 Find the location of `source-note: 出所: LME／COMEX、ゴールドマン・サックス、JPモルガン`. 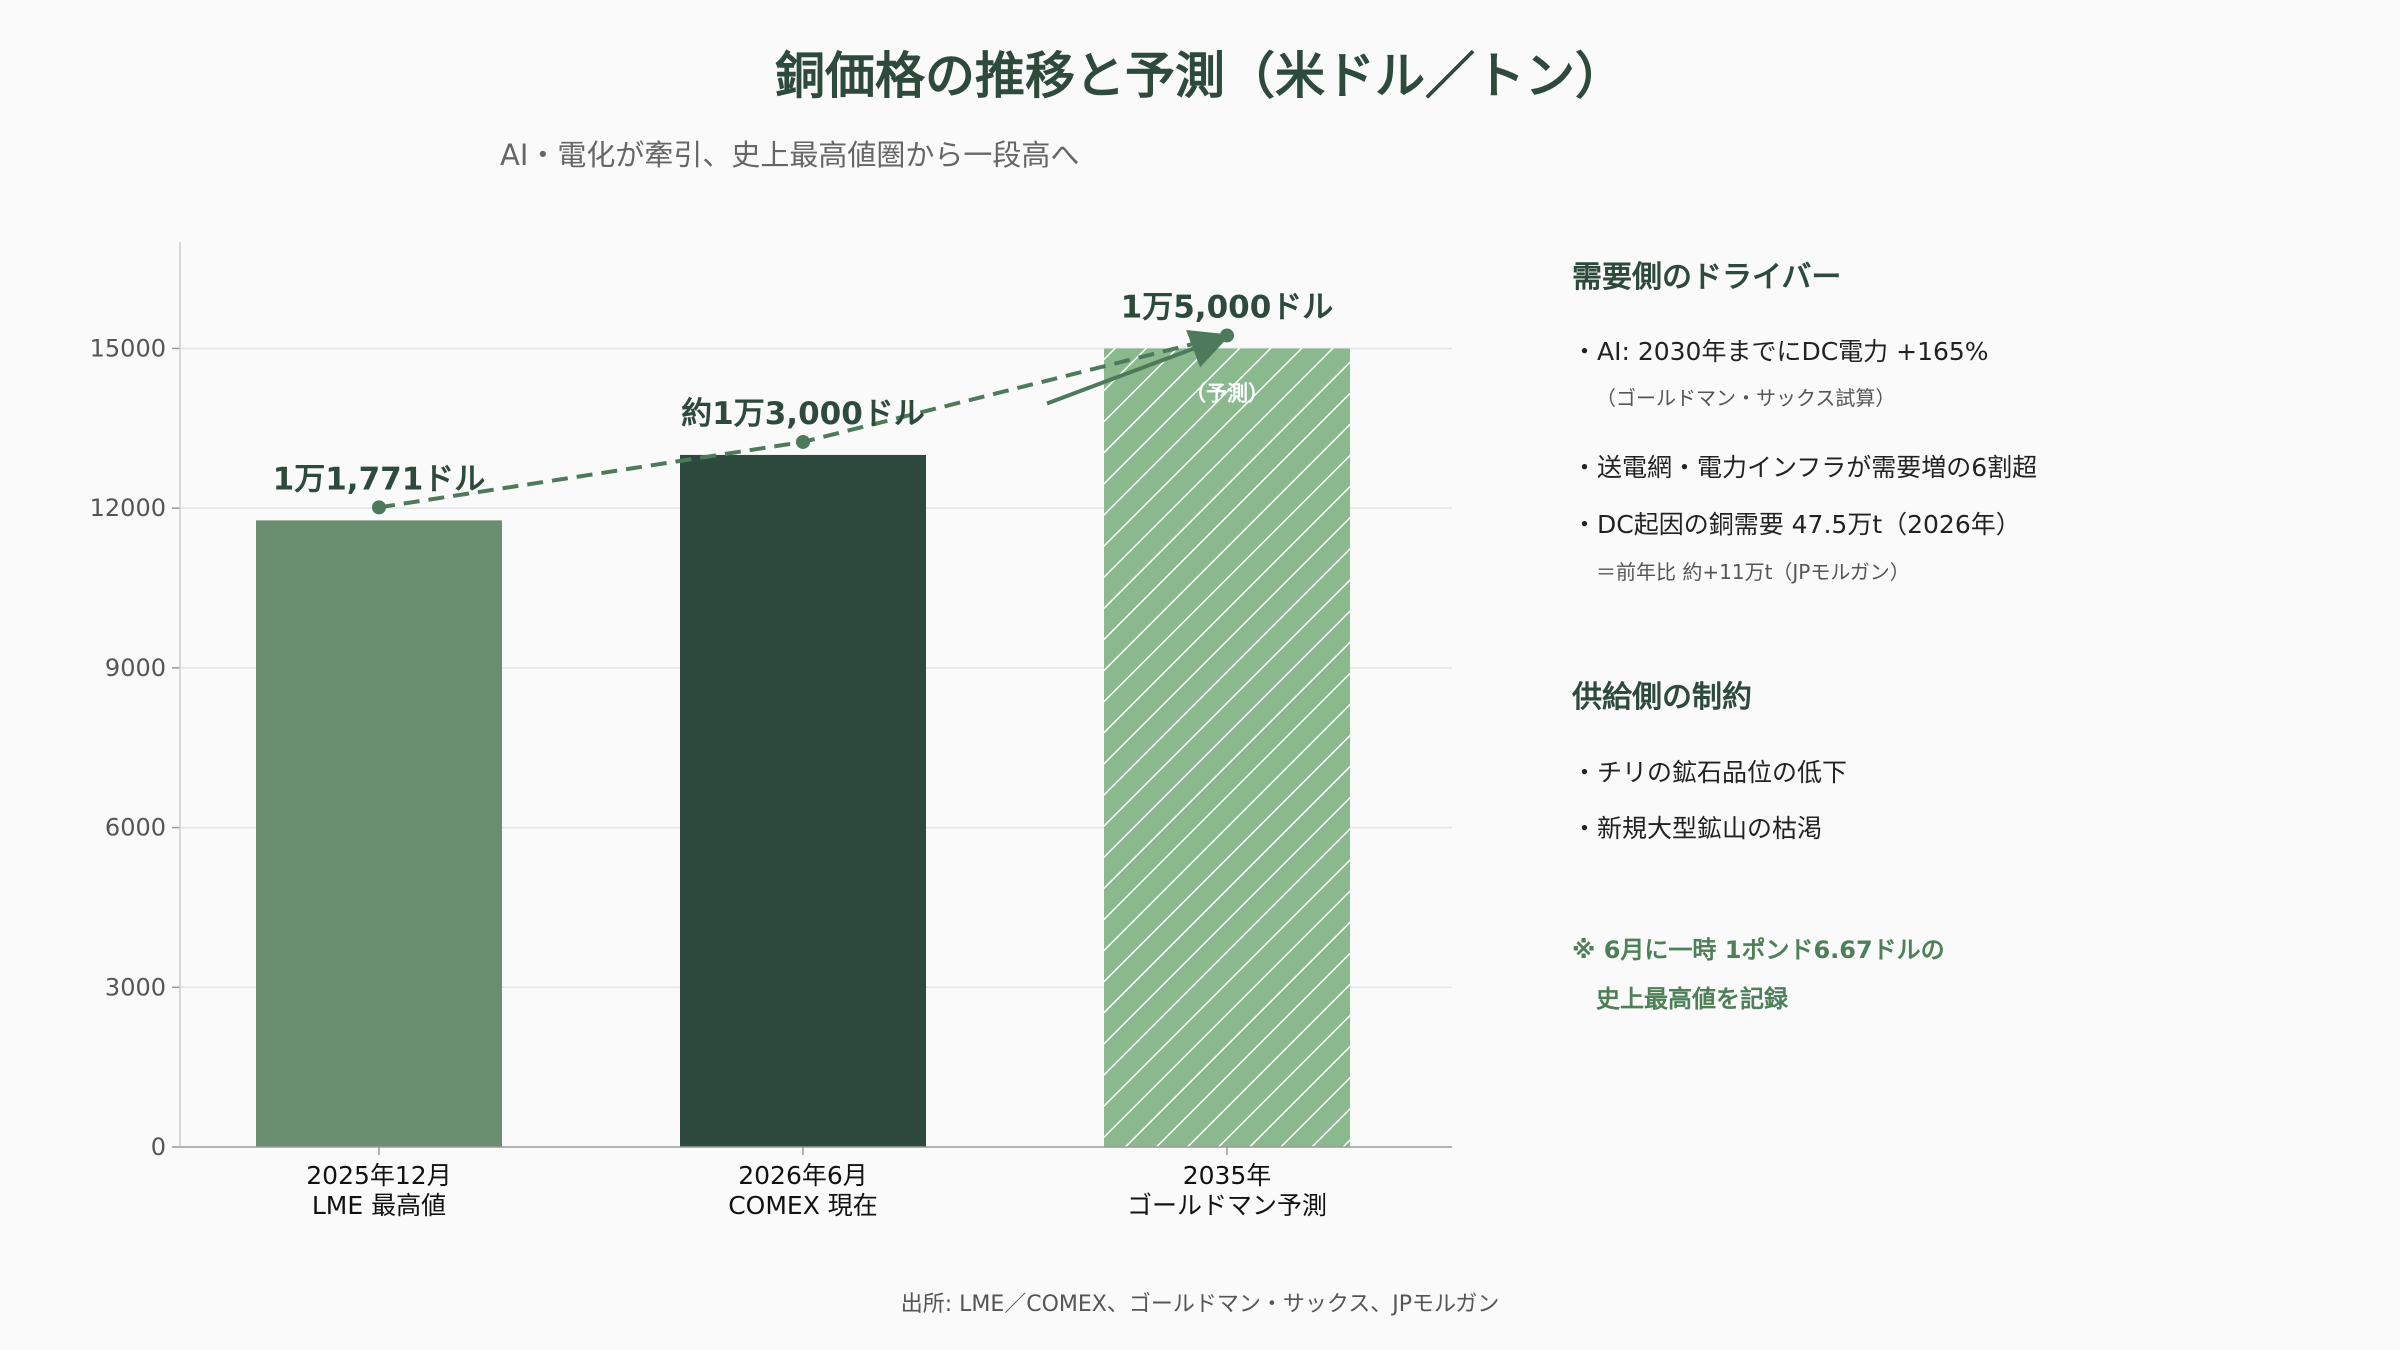

source-note: 出所: LME／COMEX、ゴールドマン・サックス、JPモルガン is located at coordinates (1200, 1304).